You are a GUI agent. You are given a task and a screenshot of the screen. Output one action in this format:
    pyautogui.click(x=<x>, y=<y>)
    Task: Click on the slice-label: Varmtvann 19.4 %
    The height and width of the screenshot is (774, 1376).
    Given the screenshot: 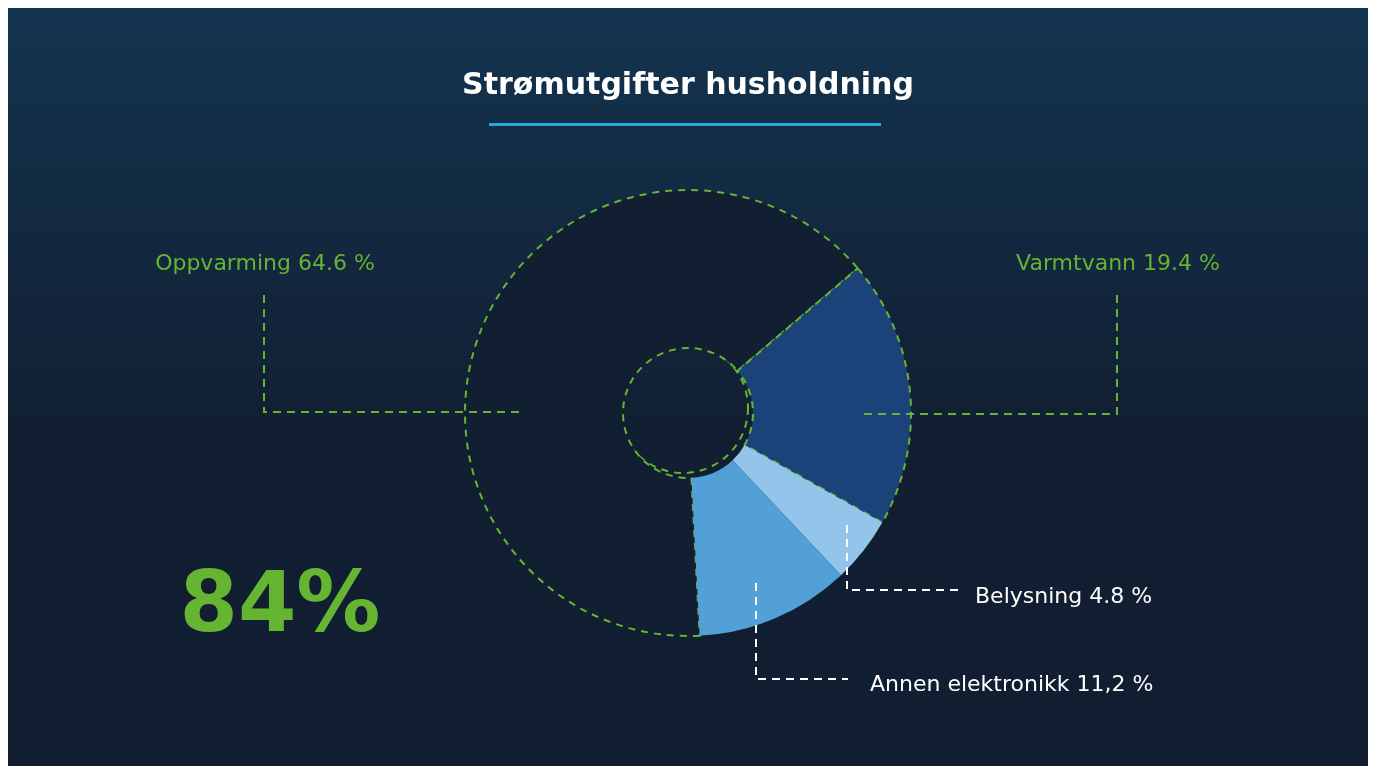 What is the action you would take?
    pyautogui.click(x=1118, y=262)
    